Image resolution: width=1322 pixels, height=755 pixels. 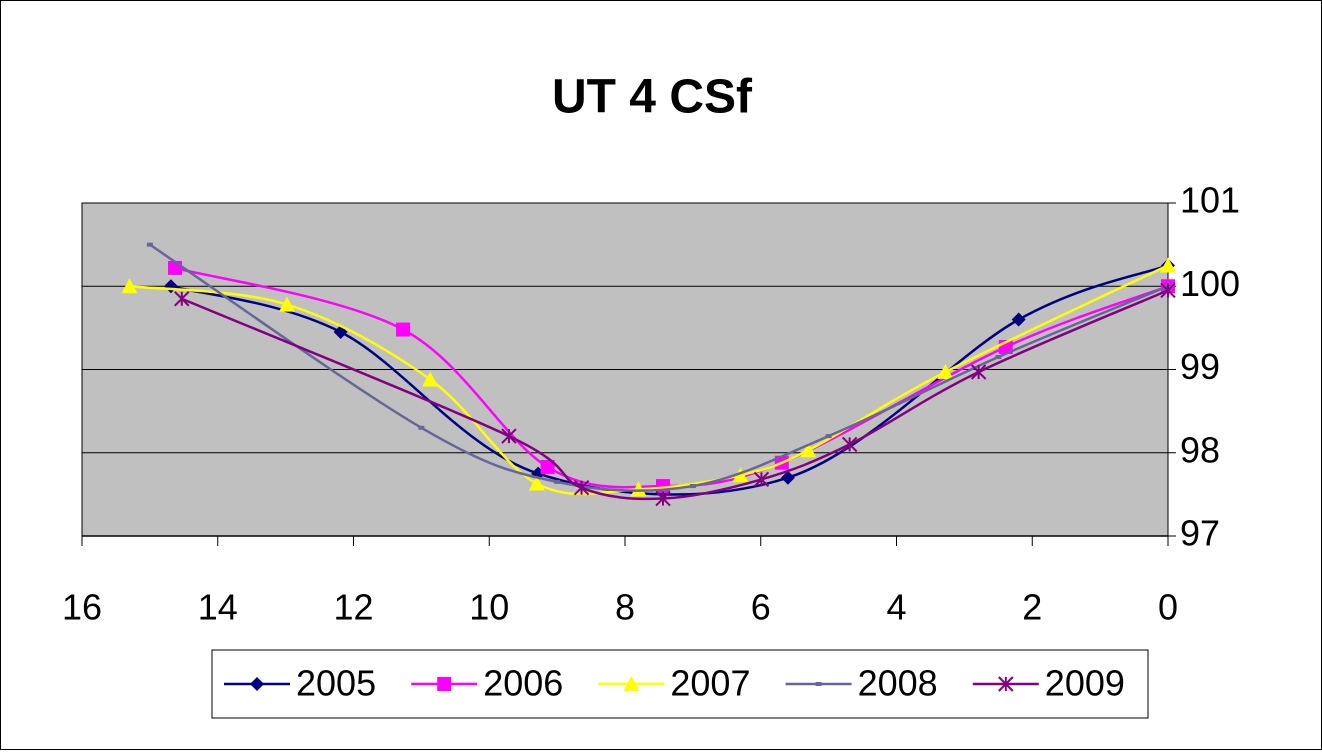 What do you see at coordinates (625, 607) in the screenshot?
I see `x-tick-label: 8` at bounding box center [625, 607].